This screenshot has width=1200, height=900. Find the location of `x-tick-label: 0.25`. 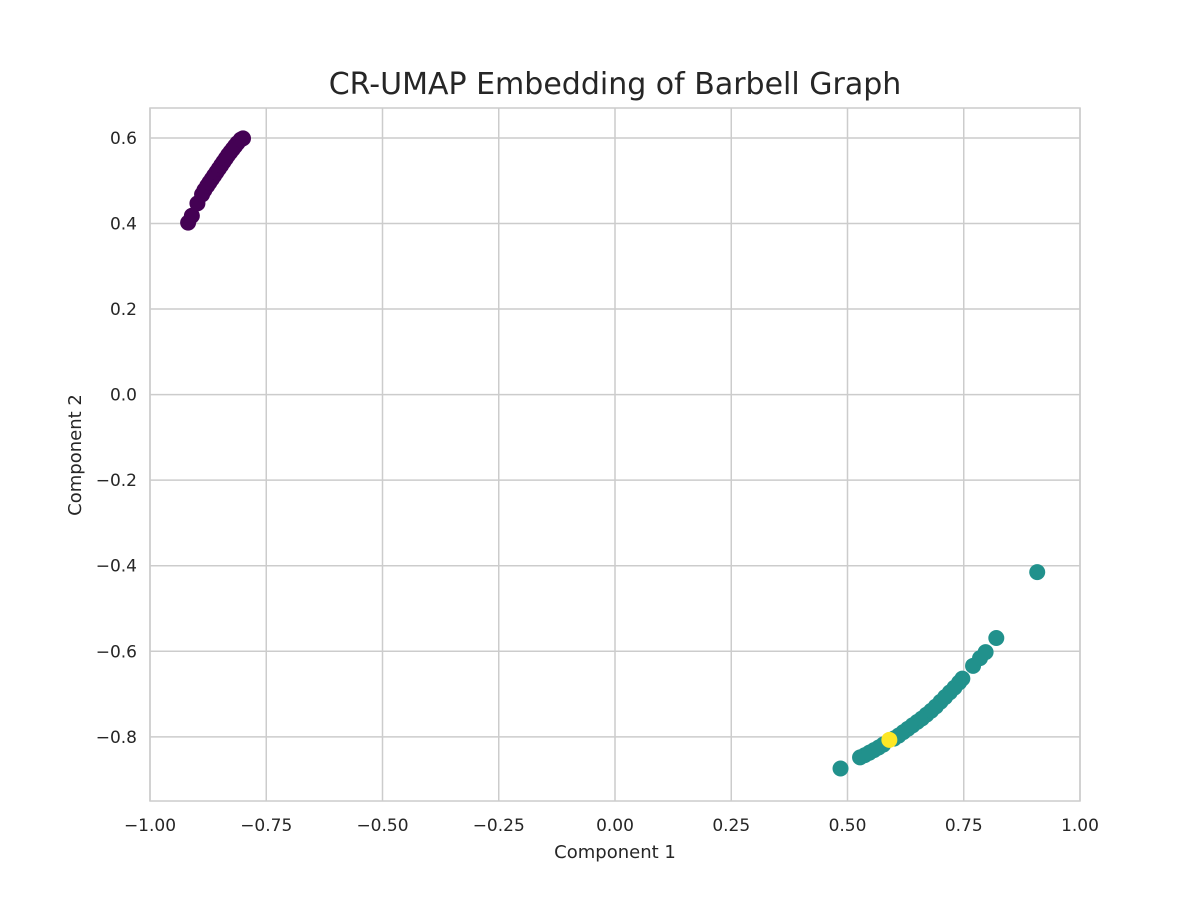

x-tick-label: 0.25 is located at coordinates (731, 826).